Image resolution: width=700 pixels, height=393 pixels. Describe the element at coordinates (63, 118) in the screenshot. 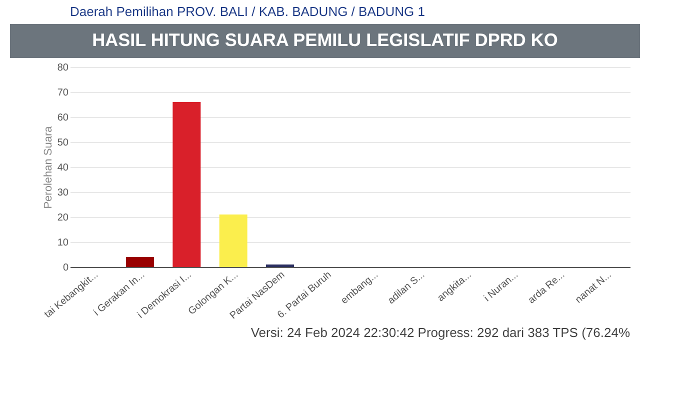

I see `y-tick-label: 60` at that location.